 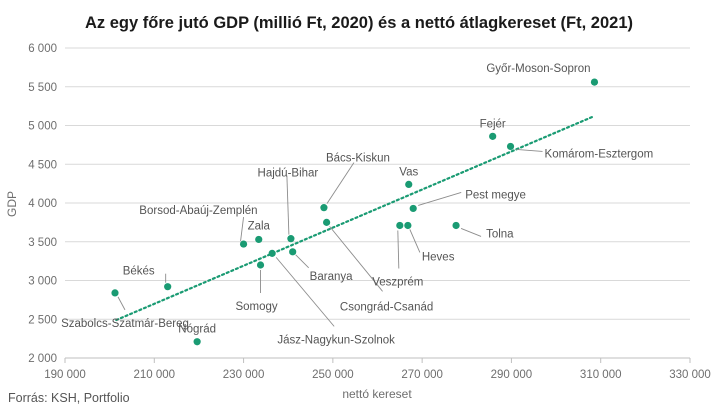 What do you see at coordinates (377, 394) in the screenshot?
I see `x-axis-title: nettó kereset` at bounding box center [377, 394].